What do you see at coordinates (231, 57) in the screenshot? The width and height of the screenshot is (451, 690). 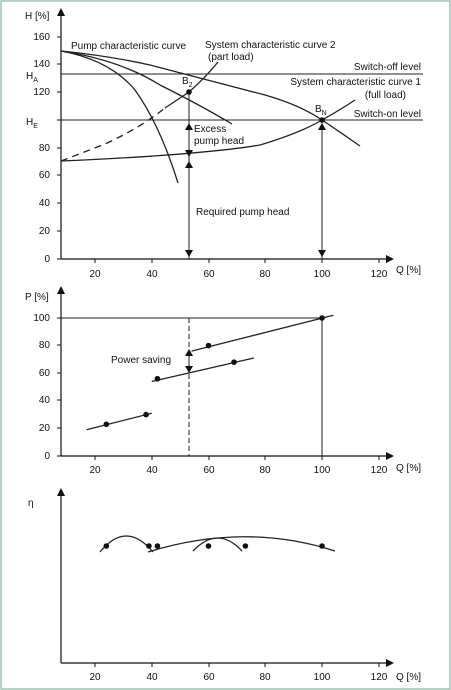 I see `system-curve-2-sublabel: (part load)` at bounding box center [231, 57].